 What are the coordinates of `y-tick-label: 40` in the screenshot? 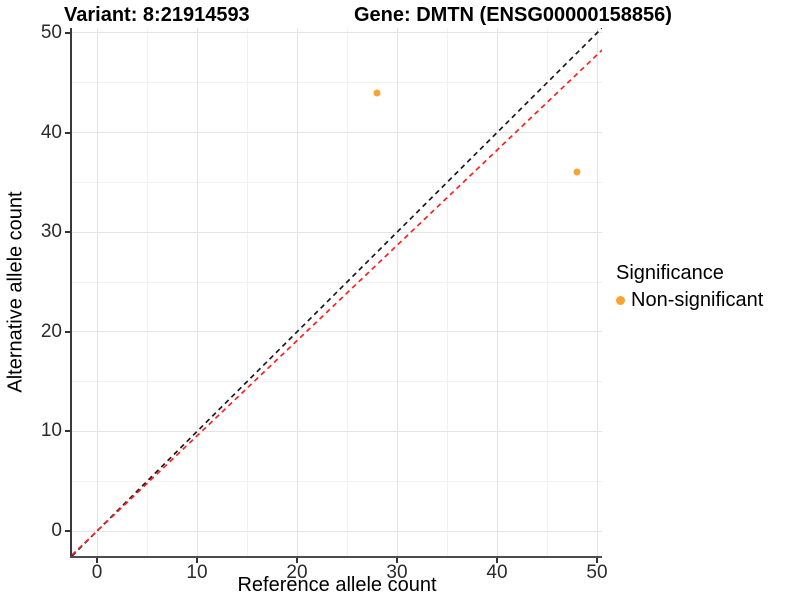 It's located at (51, 132).